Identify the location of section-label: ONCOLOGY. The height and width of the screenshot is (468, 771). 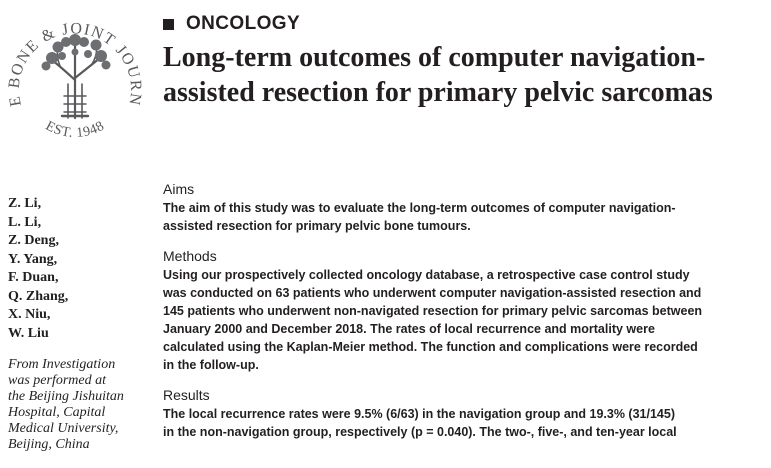
(231, 24).